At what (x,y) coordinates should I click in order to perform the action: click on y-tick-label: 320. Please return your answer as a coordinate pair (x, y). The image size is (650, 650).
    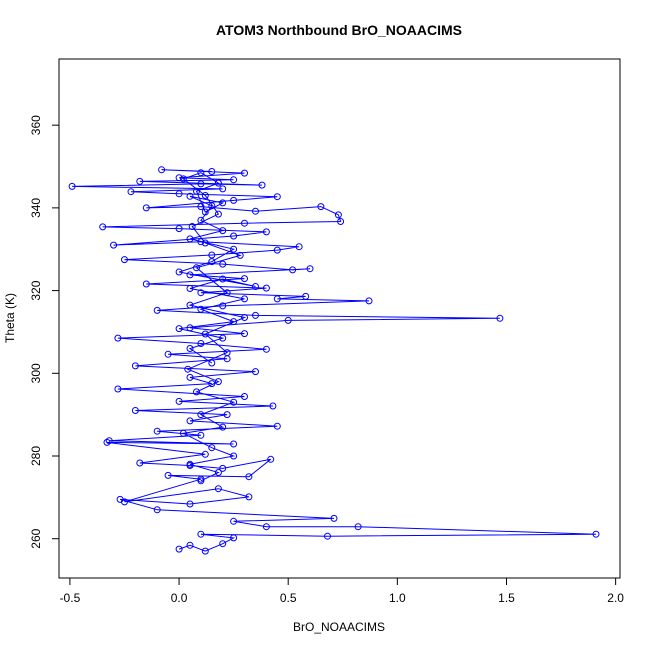
    Looking at the image, I should click on (36, 290).